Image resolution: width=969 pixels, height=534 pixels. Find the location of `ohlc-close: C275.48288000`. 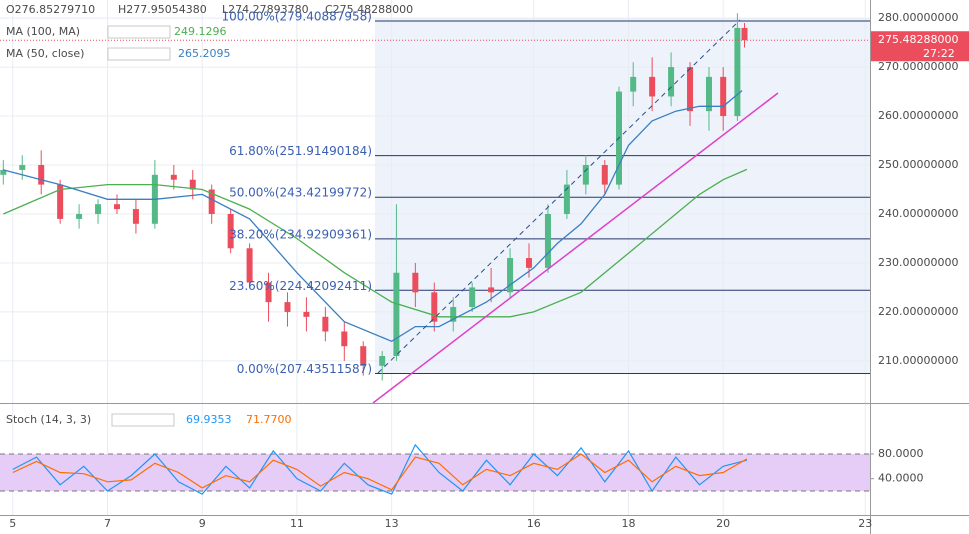

ohlc-close: C275.48288000 is located at coordinates (369, 9).